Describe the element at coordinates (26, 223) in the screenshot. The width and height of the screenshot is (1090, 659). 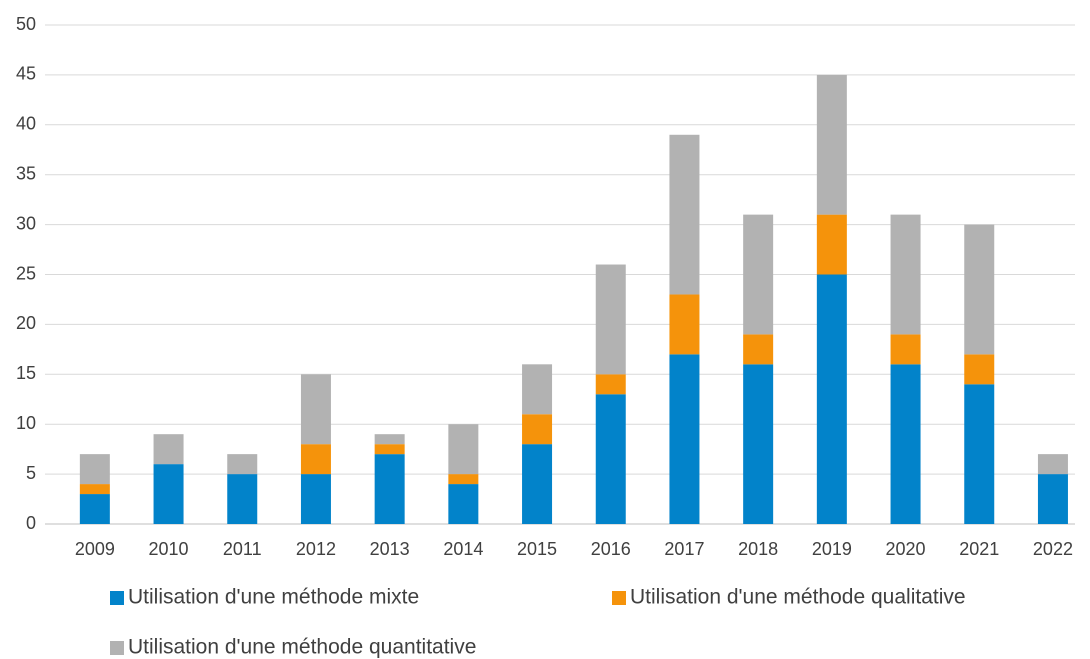
I see `y-tick-label: 30` at that location.